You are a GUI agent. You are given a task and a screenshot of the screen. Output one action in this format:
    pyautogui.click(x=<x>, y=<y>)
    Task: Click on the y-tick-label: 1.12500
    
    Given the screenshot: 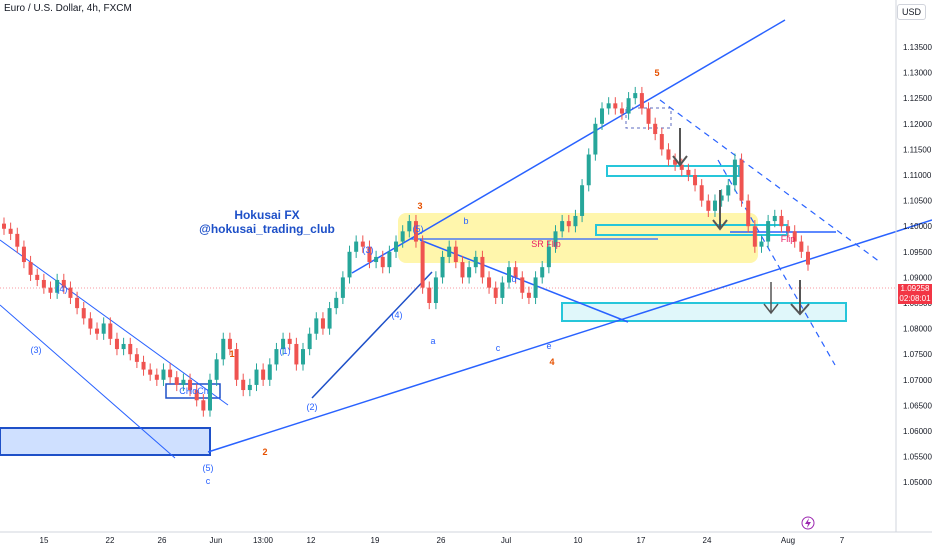 What is the action you would take?
    pyautogui.click(x=917, y=98)
    